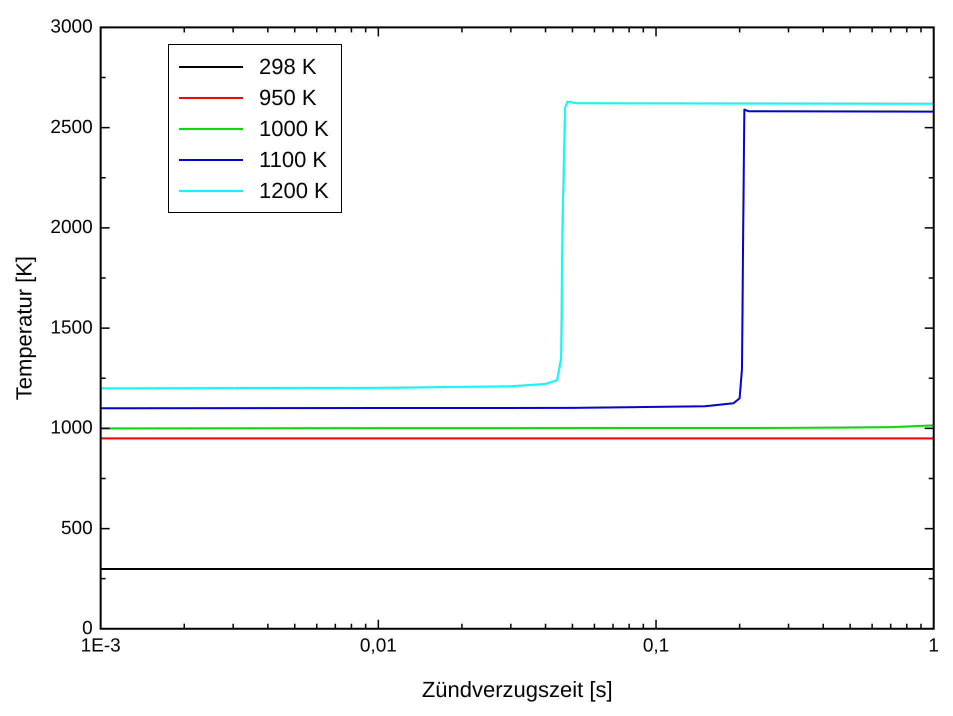  I want to click on x-tick-label: 0,1, so click(656, 645).